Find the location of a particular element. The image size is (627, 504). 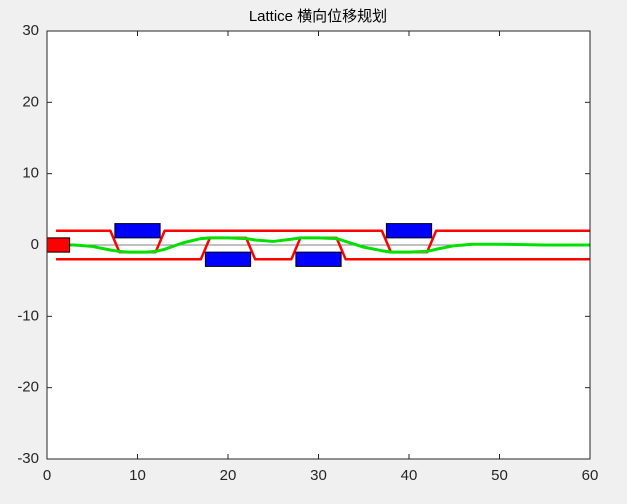

y-tick-label: -10 is located at coordinates (28, 315).